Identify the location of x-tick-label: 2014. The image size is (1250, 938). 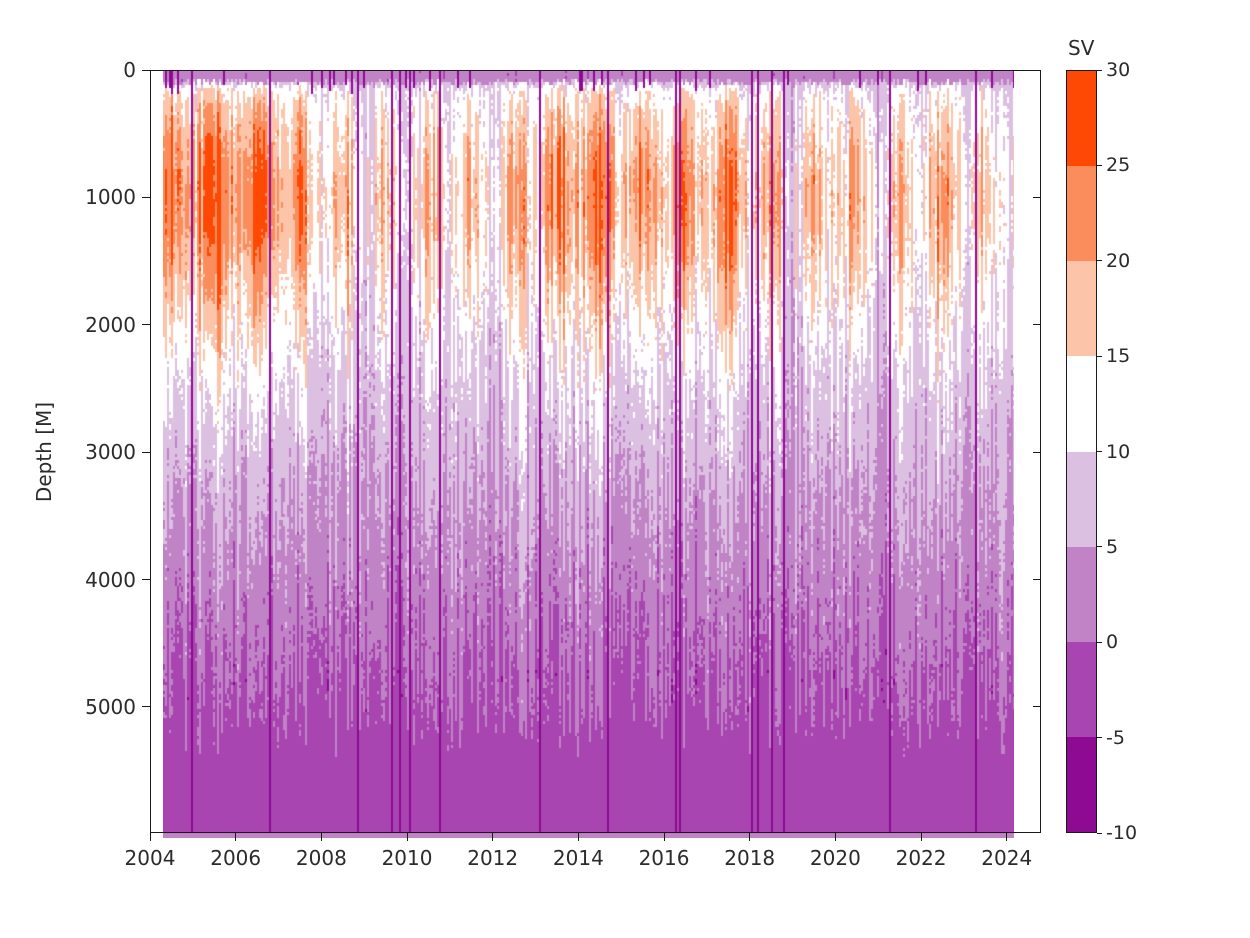
(578, 858).